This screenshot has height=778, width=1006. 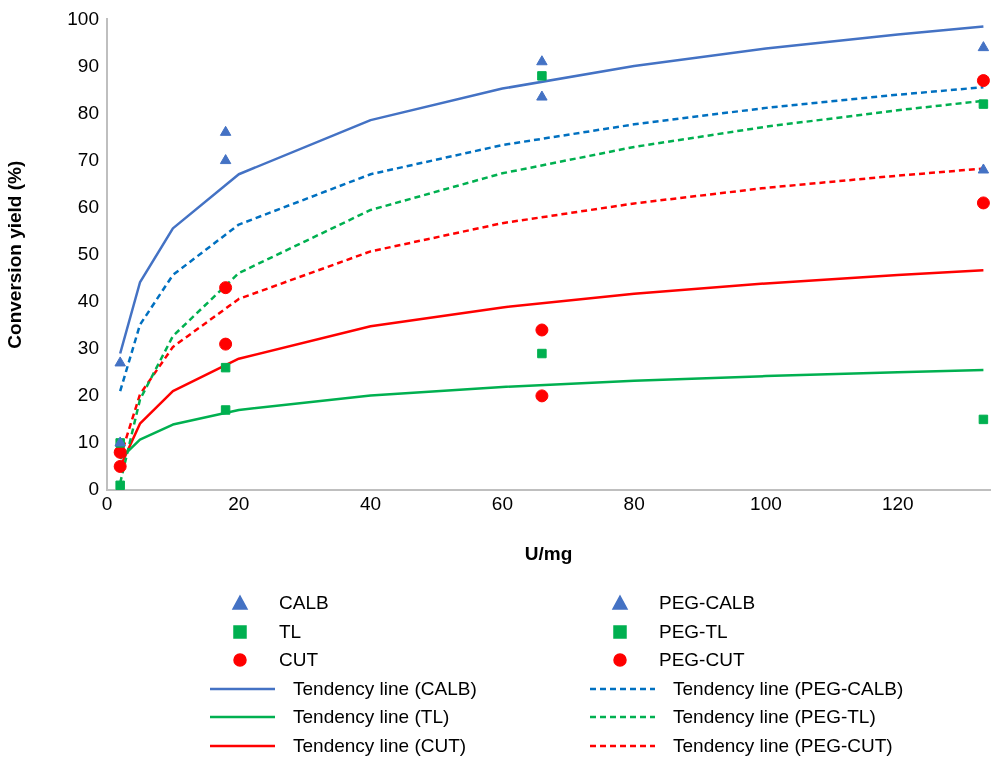 I want to click on legend-label: CALB, so click(x=304, y=603).